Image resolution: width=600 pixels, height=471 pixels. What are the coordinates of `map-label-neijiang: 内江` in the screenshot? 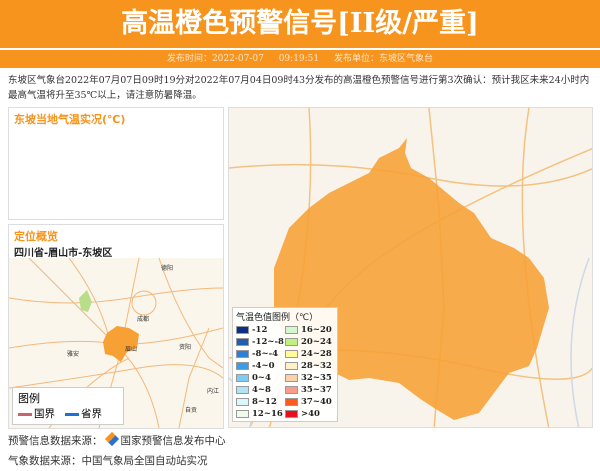 It's located at (213, 391).